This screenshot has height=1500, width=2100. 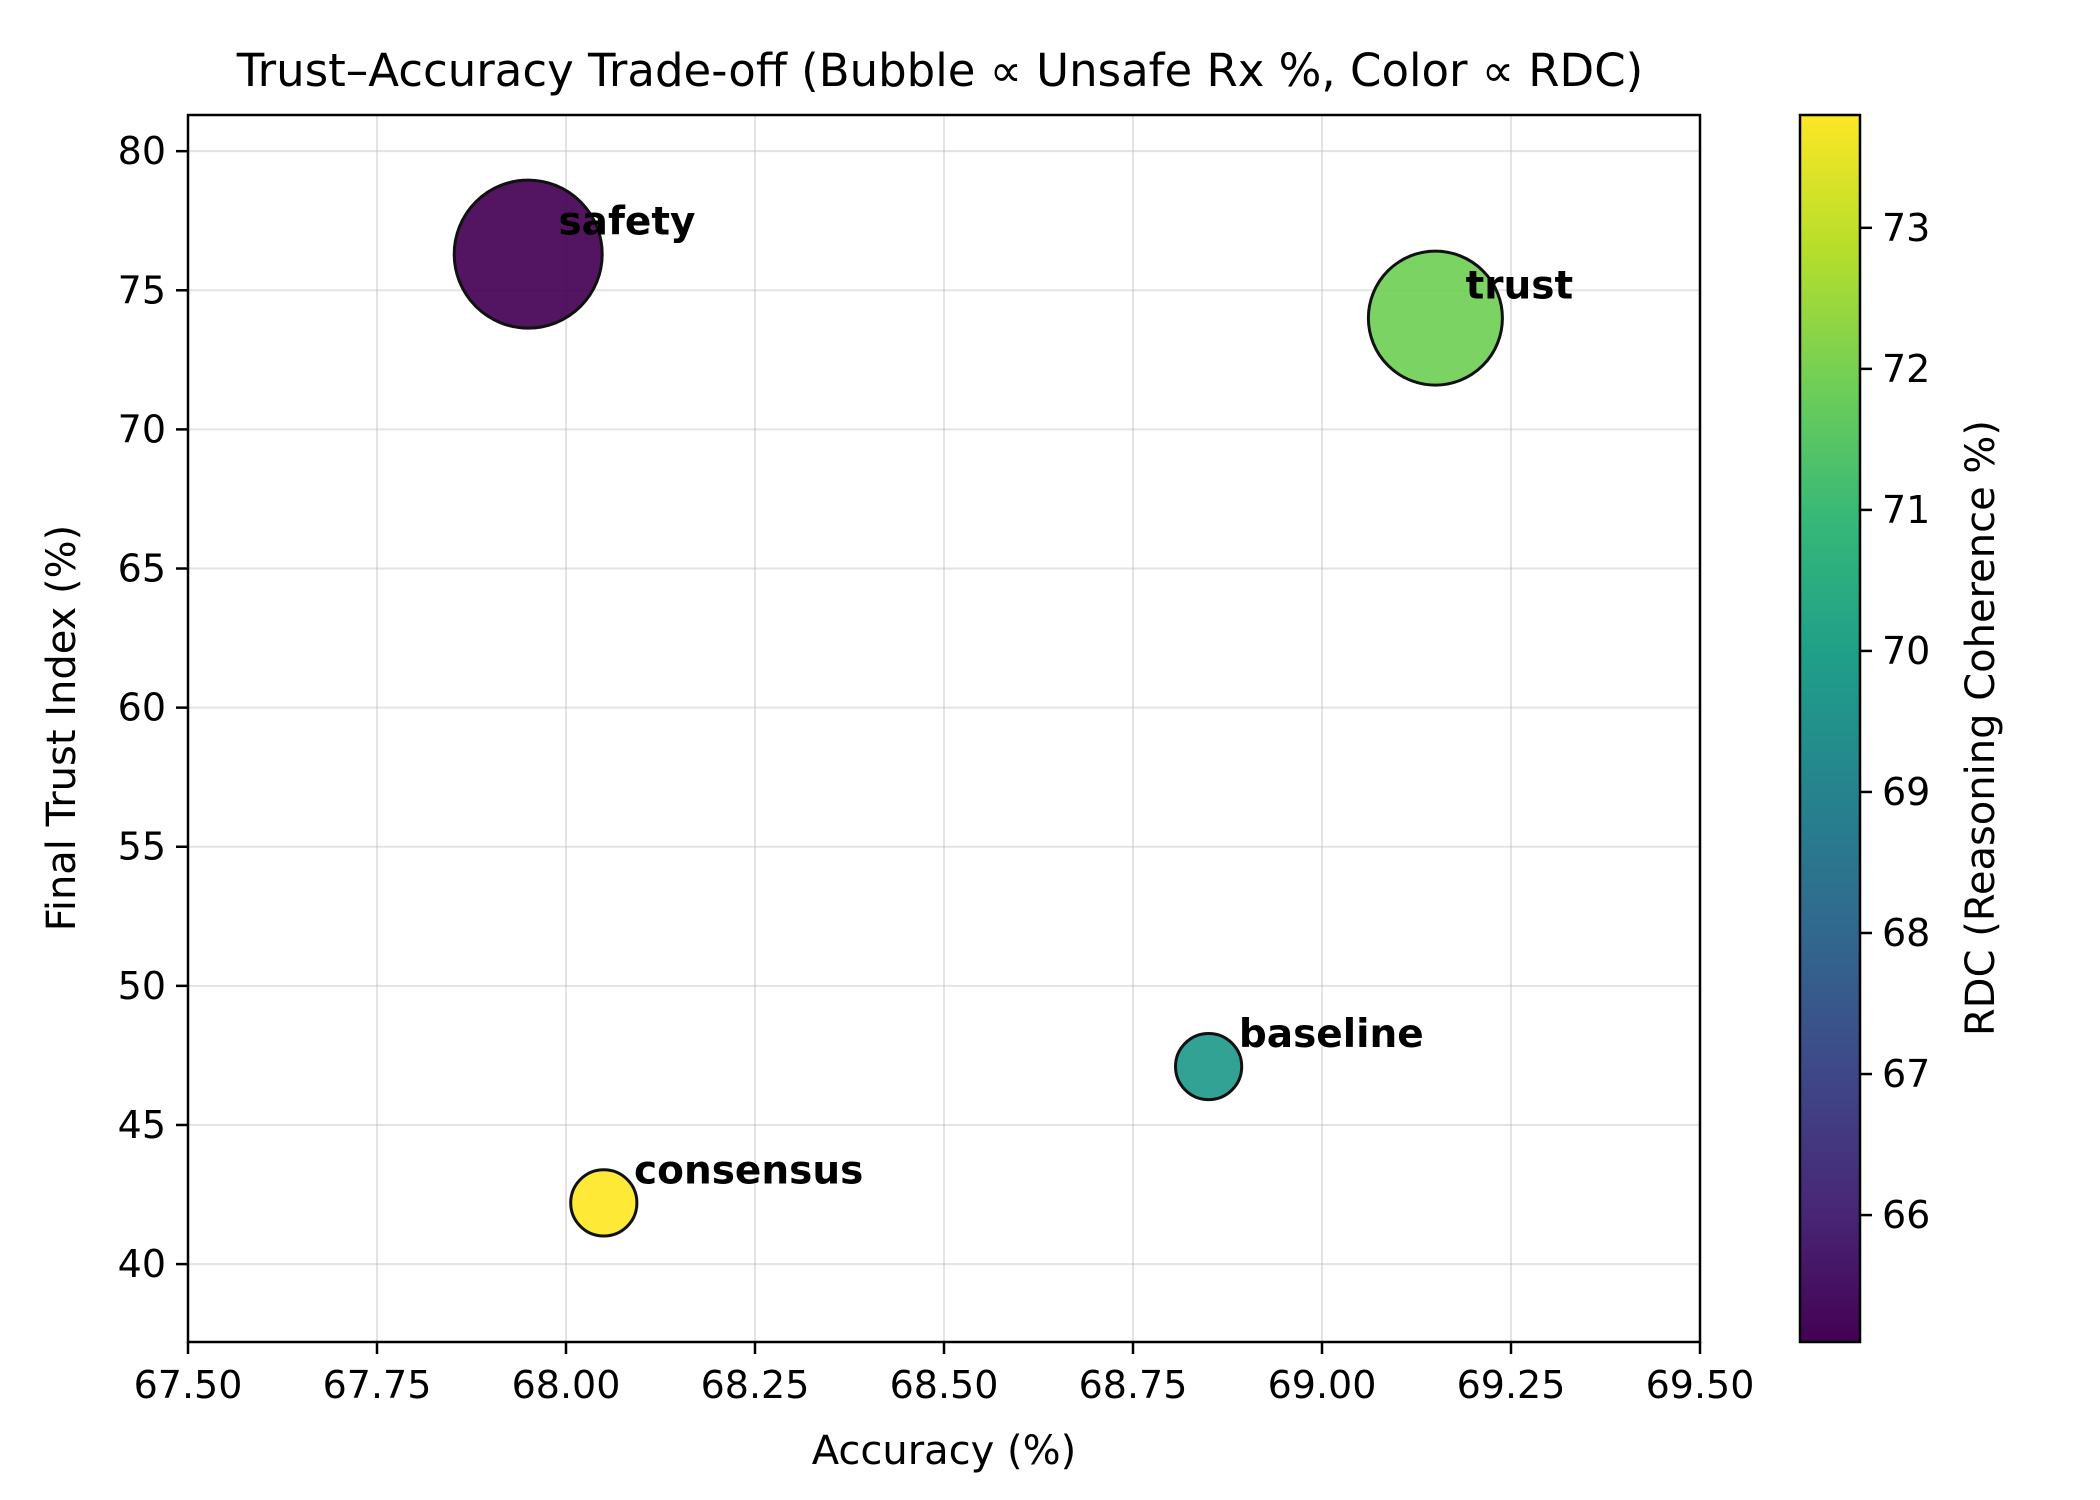 I want to click on colorbar-label: RDC (Reasoning Coherence %), so click(x=1981, y=728).